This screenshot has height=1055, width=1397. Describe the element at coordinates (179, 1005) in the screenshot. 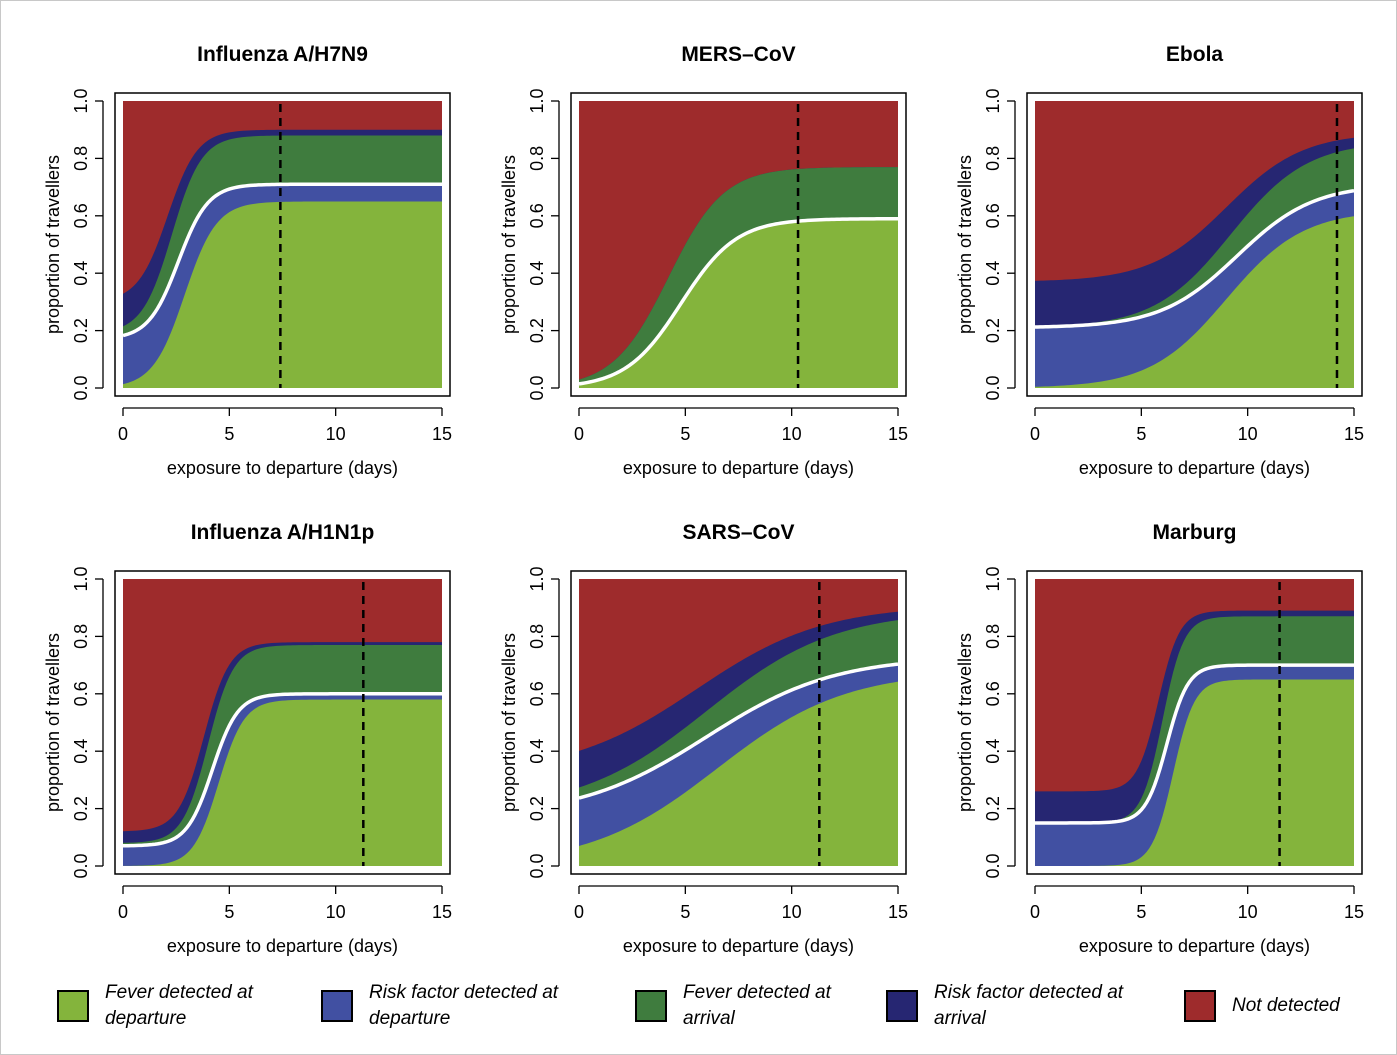

I see `legend-label-fever-departure: Fever detected at departure` at that location.